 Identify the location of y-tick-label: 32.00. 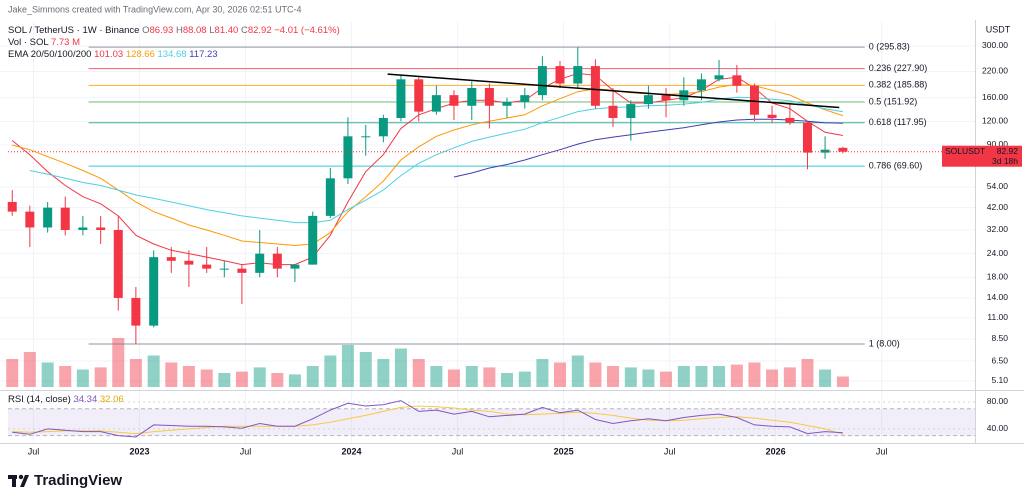
(998, 229).